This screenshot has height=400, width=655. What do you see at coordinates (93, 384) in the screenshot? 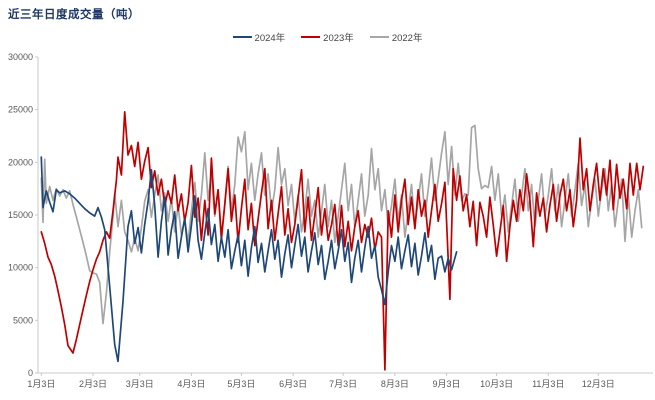
I see `x-tick-label: 2月3日` at bounding box center [93, 384].